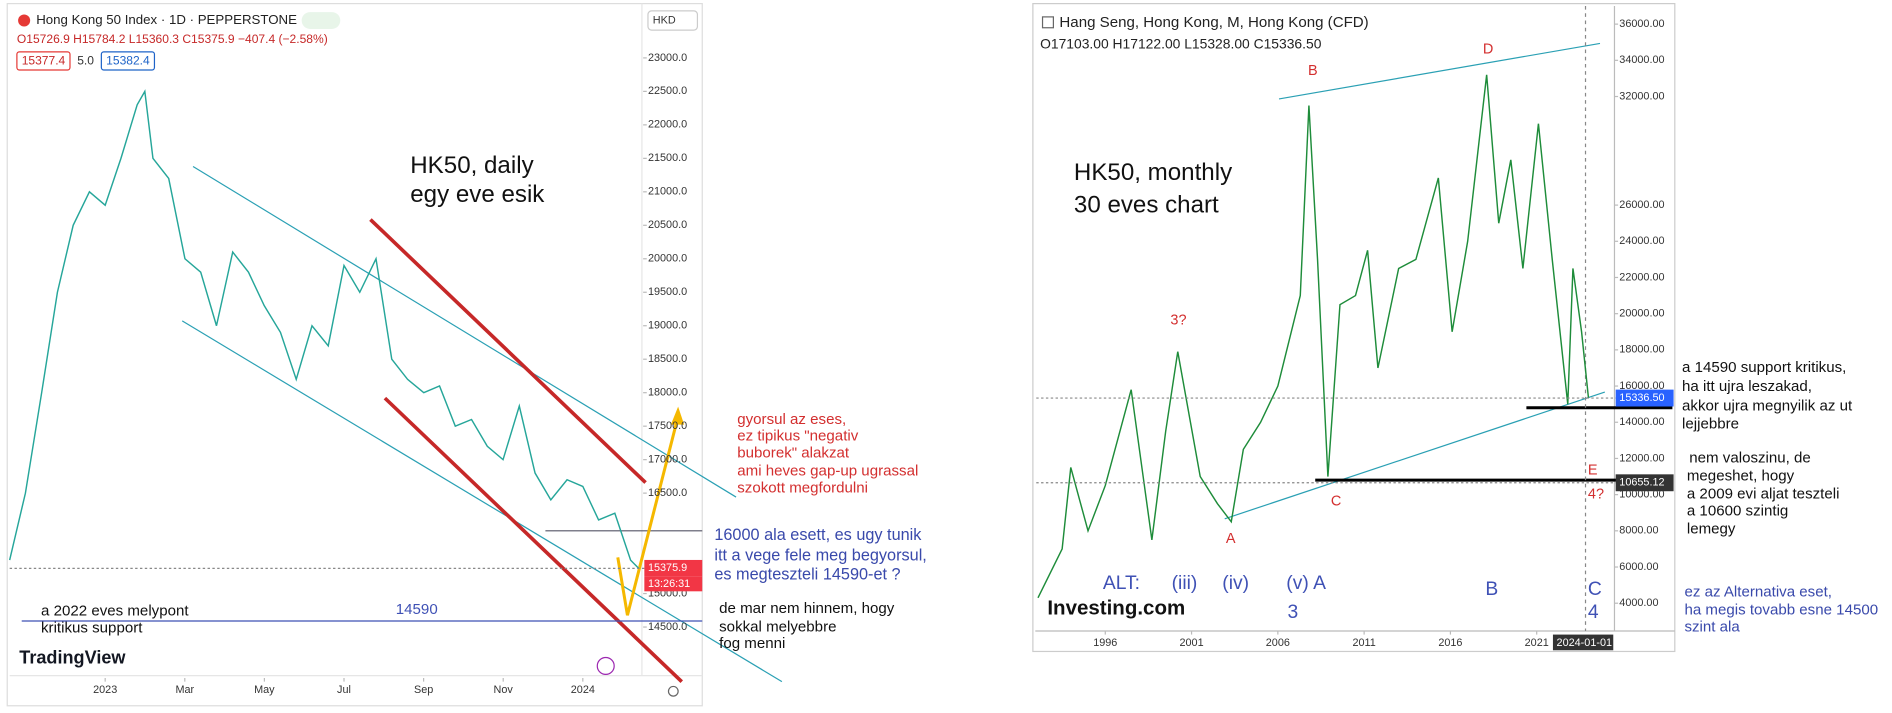 This screenshot has width=1892, height=713. What do you see at coordinates (1638, 567) in the screenshot?
I see `y-tick-label: 6000.00` at bounding box center [1638, 567].